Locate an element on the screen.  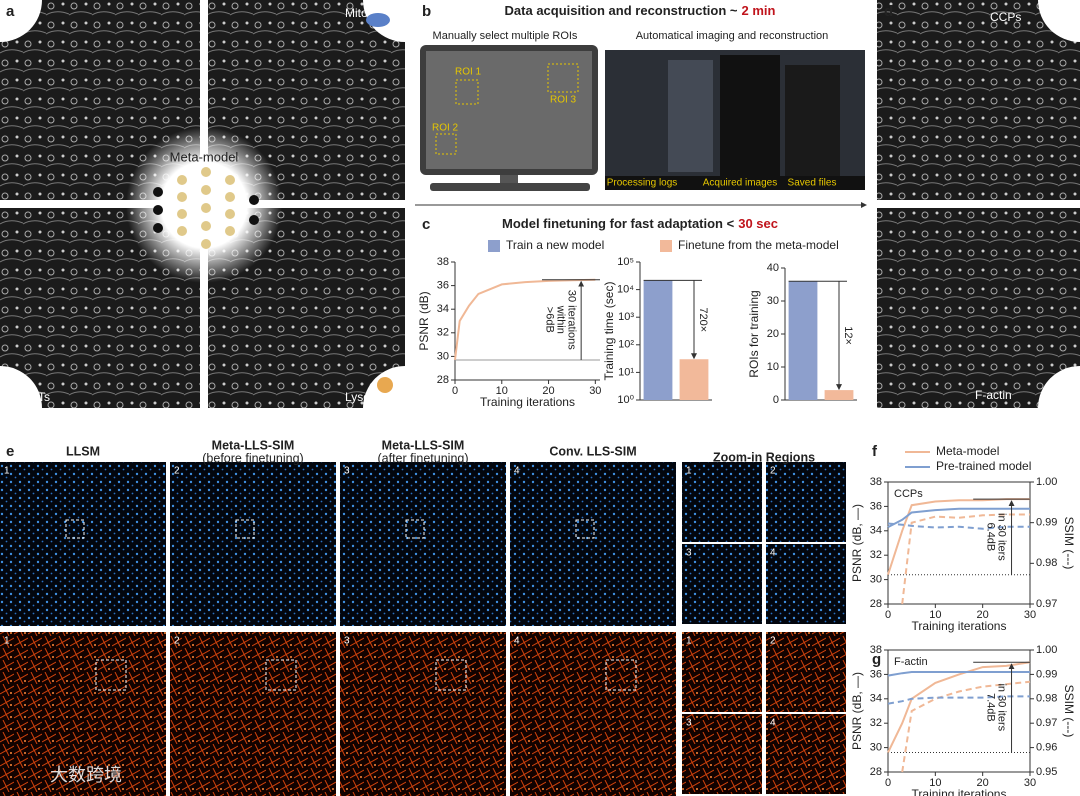
chart-title: F-actin is located at coordinates (911, 662).